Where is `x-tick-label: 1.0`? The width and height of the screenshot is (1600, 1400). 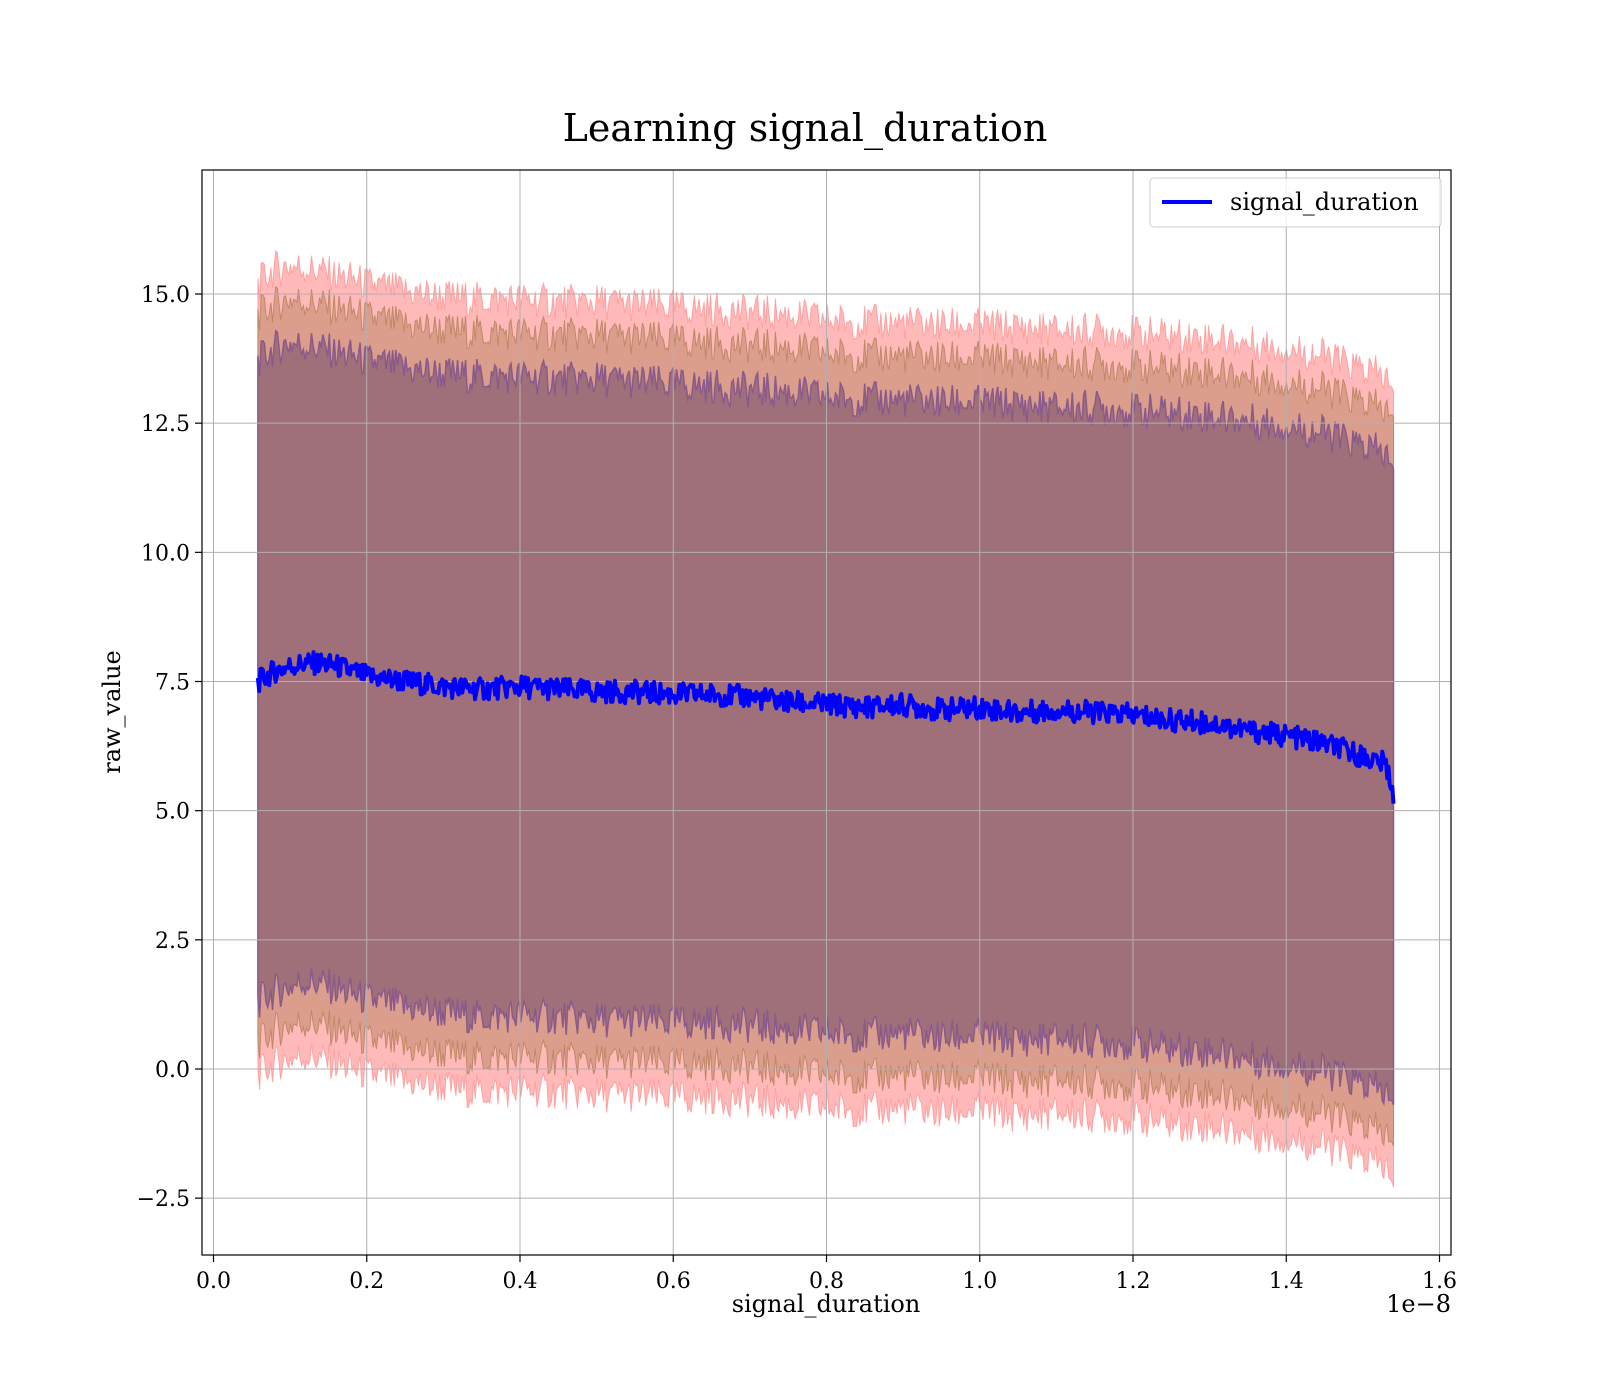
x-tick-label: 1.0 is located at coordinates (979, 1281).